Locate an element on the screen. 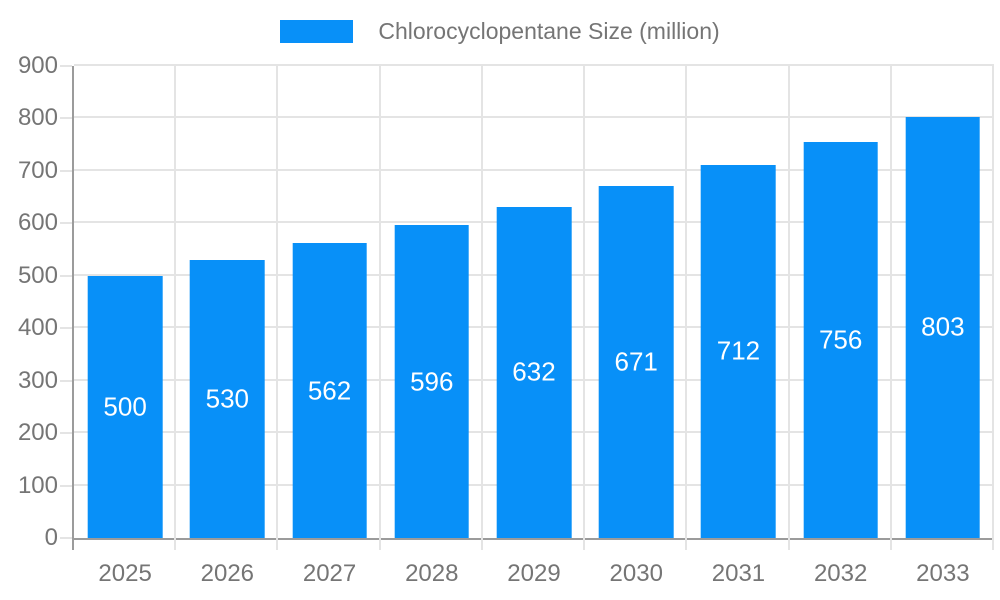  x-axis-label: 2025 is located at coordinates (125, 573).